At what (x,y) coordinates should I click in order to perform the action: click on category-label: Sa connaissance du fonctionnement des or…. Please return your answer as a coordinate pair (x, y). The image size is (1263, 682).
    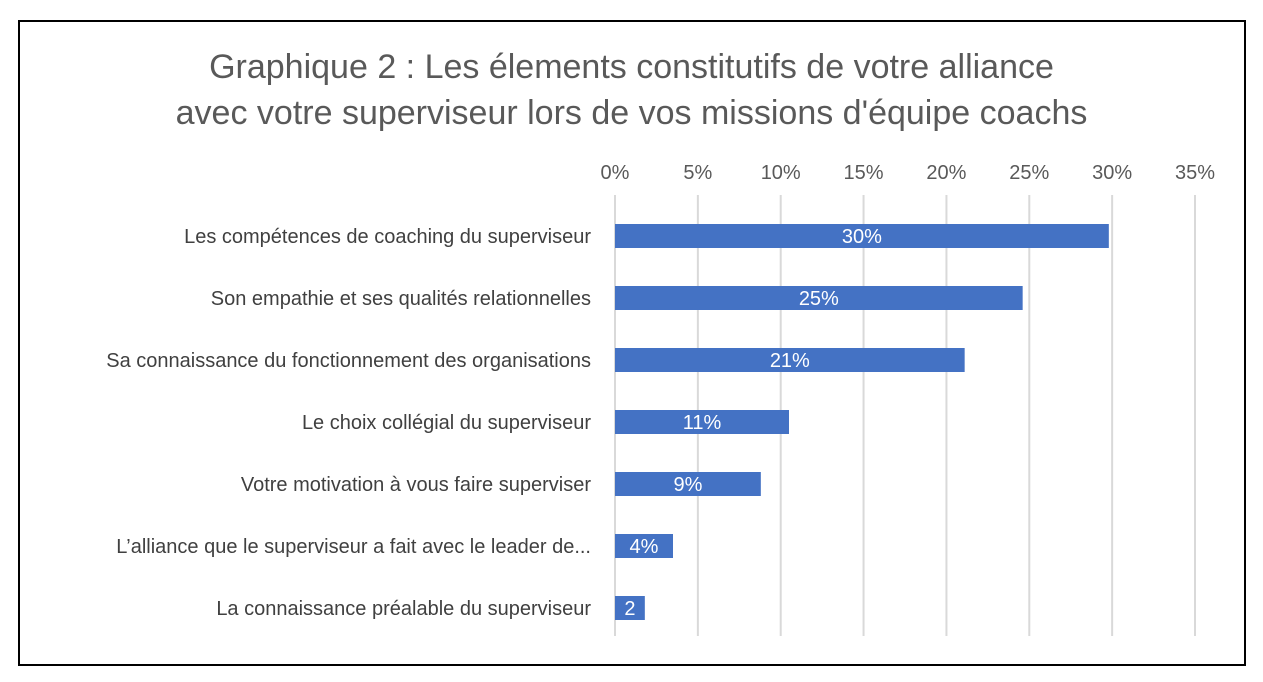
    Looking at the image, I should click on (348, 361).